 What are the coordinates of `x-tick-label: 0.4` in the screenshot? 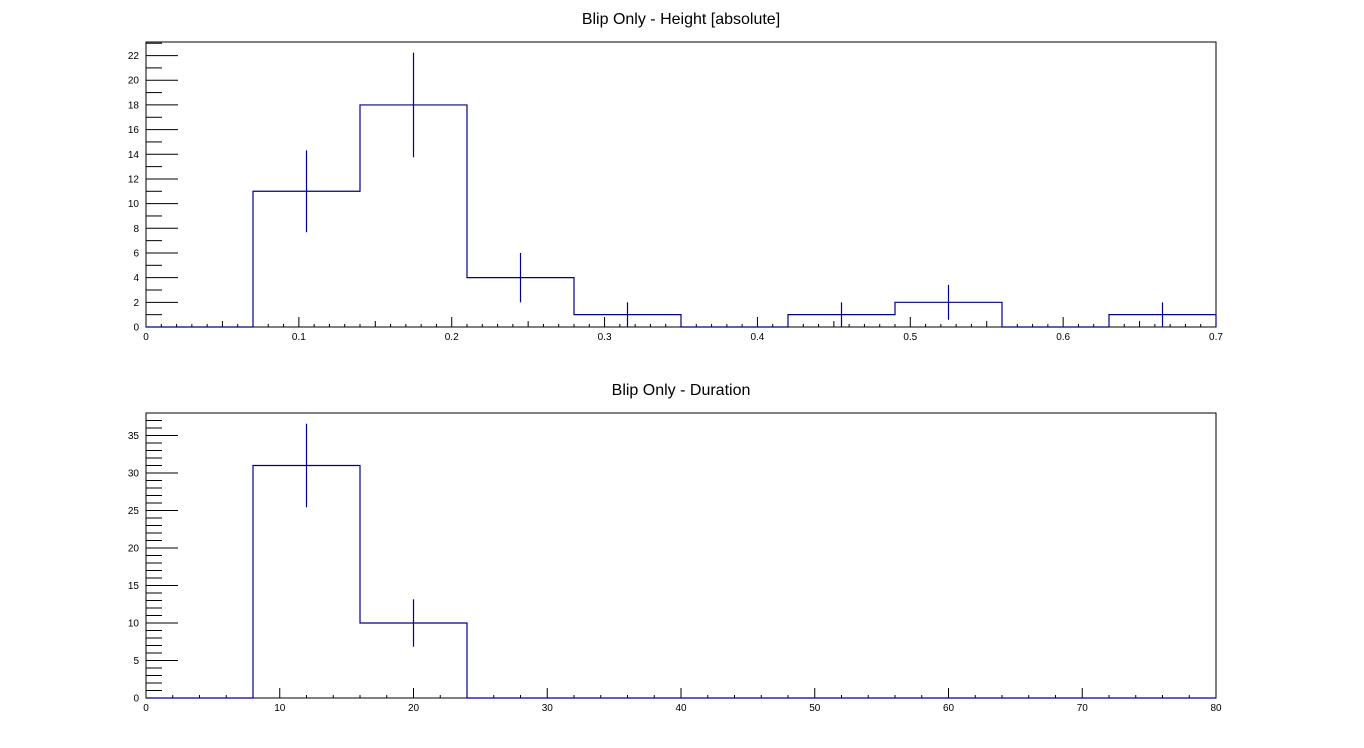 It's located at (757, 337).